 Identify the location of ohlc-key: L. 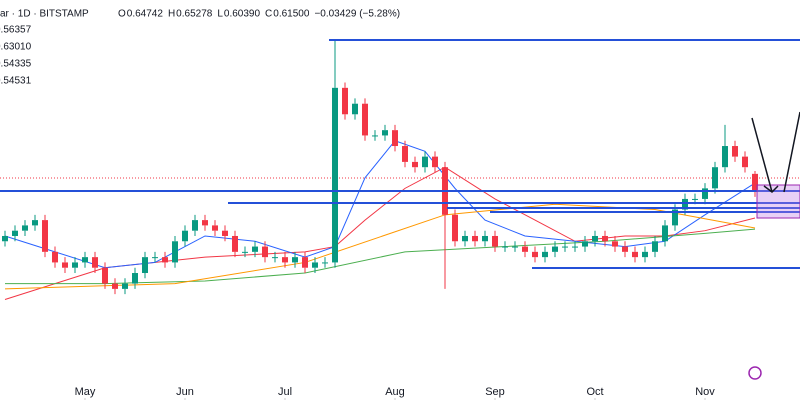
(220, 14).